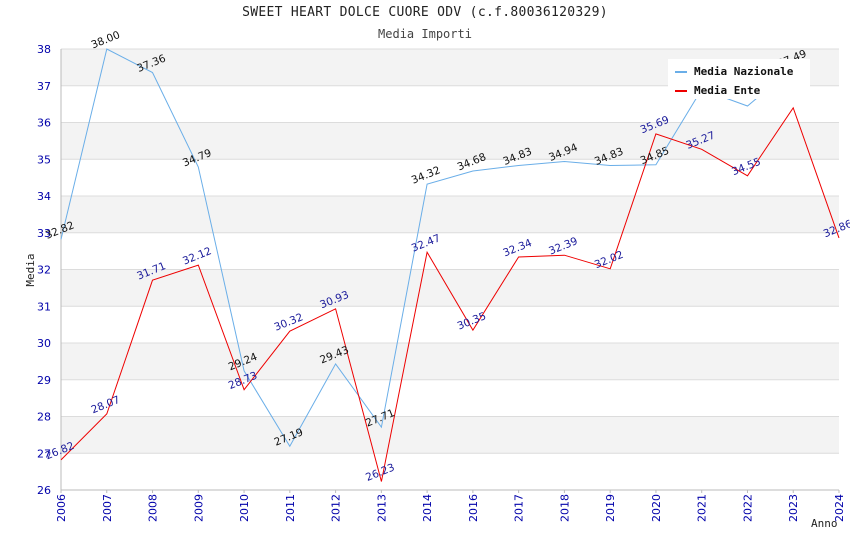  What do you see at coordinates (336, 508) in the screenshot?
I see `x-tick-label: 2012` at bounding box center [336, 508].